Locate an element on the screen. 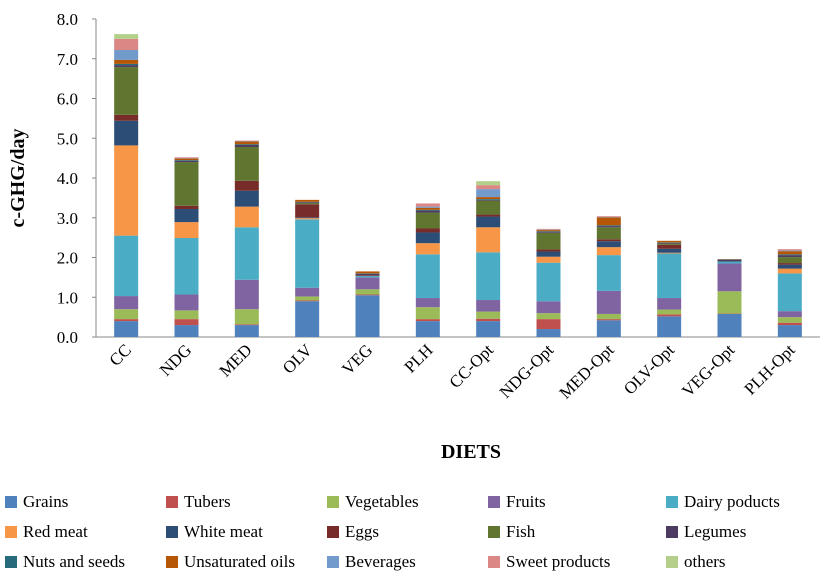  y-tick-label: 2.0 is located at coordinates (67, 258).